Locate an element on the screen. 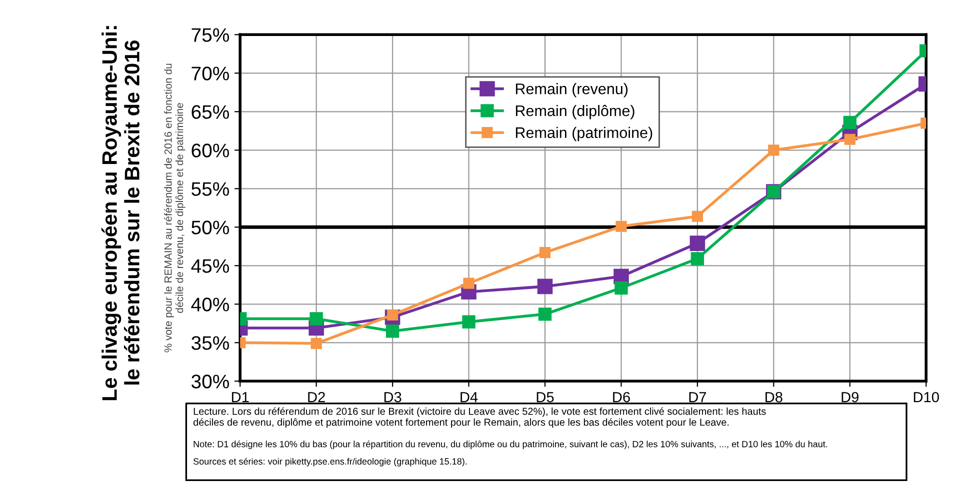  y-tick-label: 45% is located at coordinates (210, 266).